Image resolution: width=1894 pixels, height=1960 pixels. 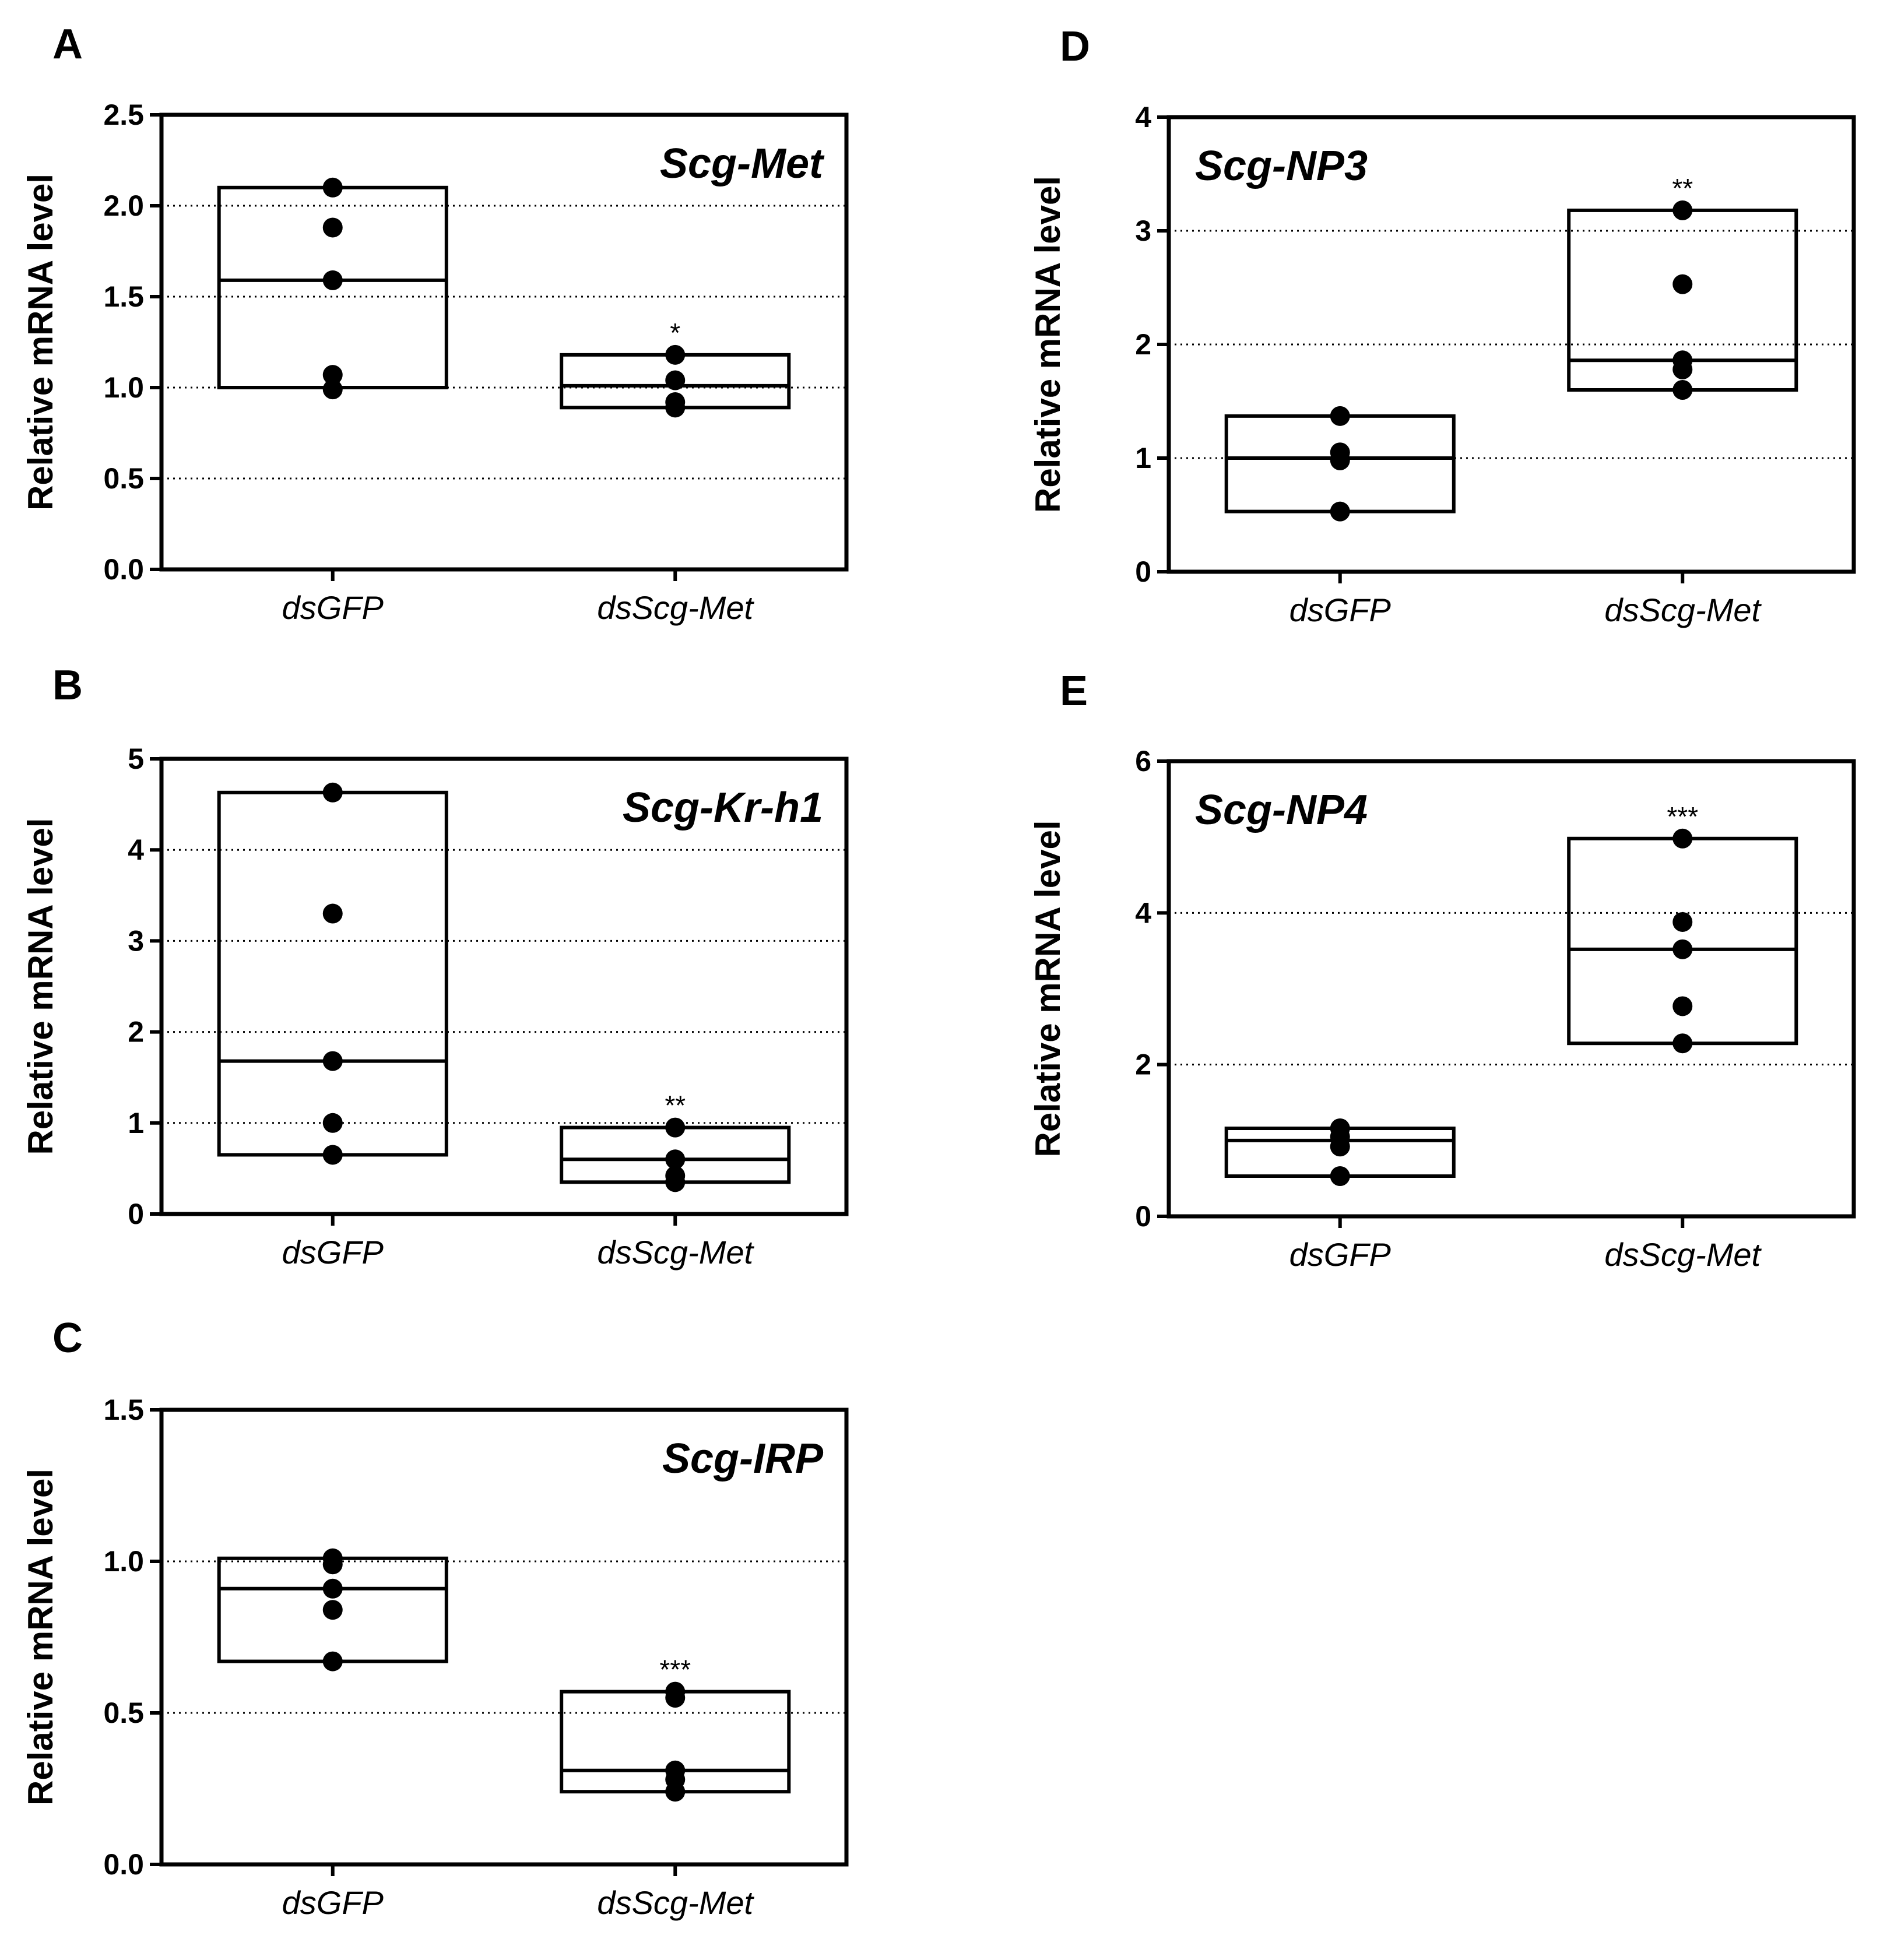 I want to click on chart-title: Scg-IRP, so click(x=743, y=1458).